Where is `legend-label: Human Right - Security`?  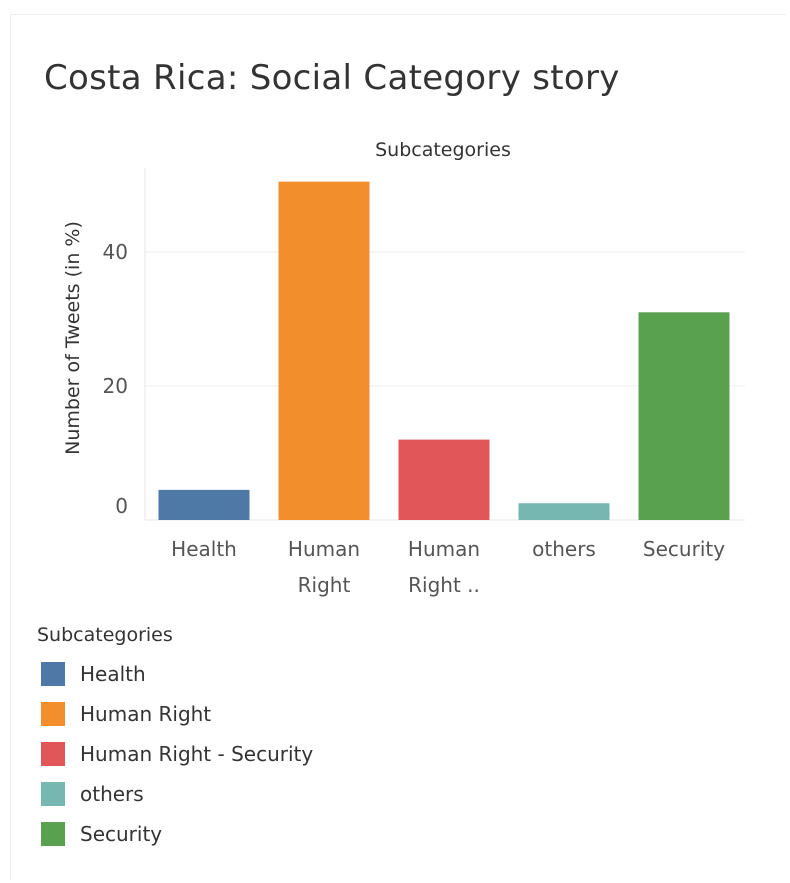 legend-label: Human Right - Security is located at coordinates (197, 754).